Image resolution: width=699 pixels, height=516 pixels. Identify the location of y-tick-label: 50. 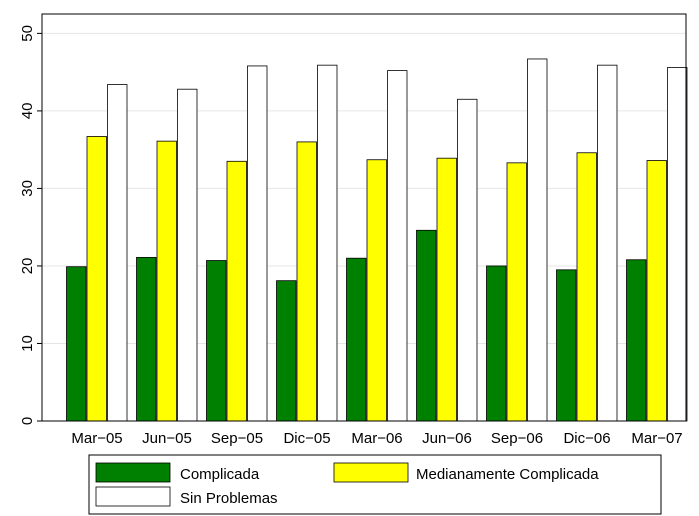
(27, 33).